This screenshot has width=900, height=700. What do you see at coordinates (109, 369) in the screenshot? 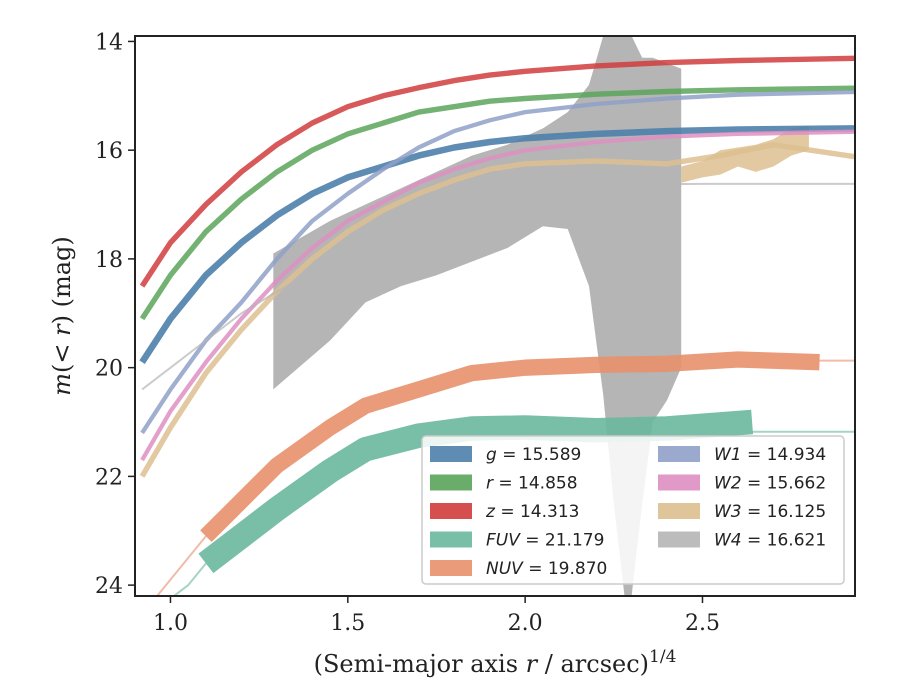
I see `y-tick-label: 20` at bounding box center [109, 369].